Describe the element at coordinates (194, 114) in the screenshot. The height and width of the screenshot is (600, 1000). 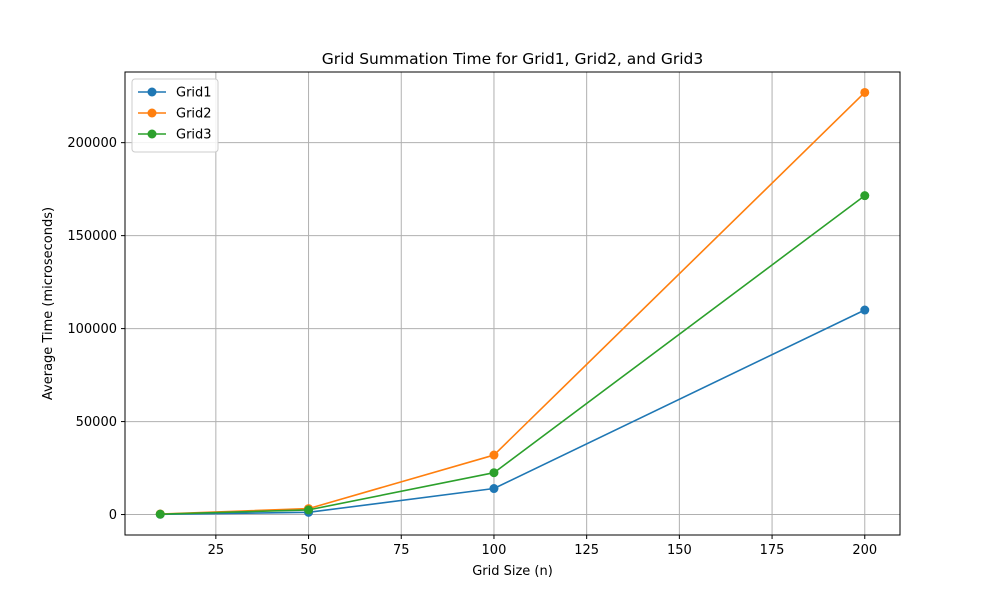
I see `legend-label: Grid2` at that location.